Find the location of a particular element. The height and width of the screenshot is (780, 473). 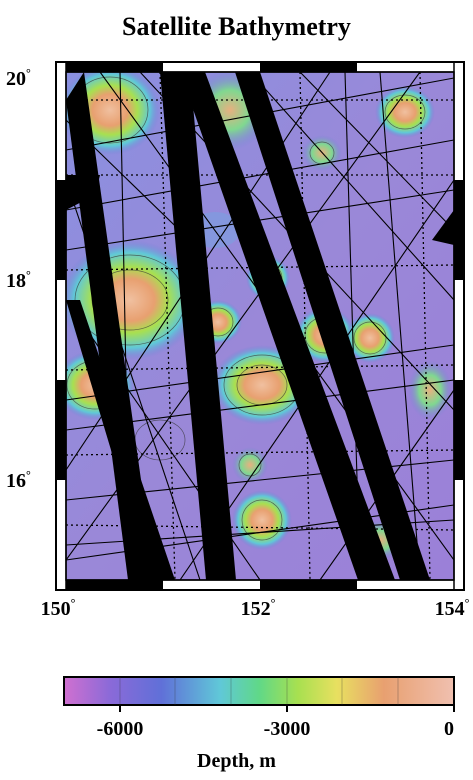

lat-tick-label: 20° is located at coordinates (18, 78).